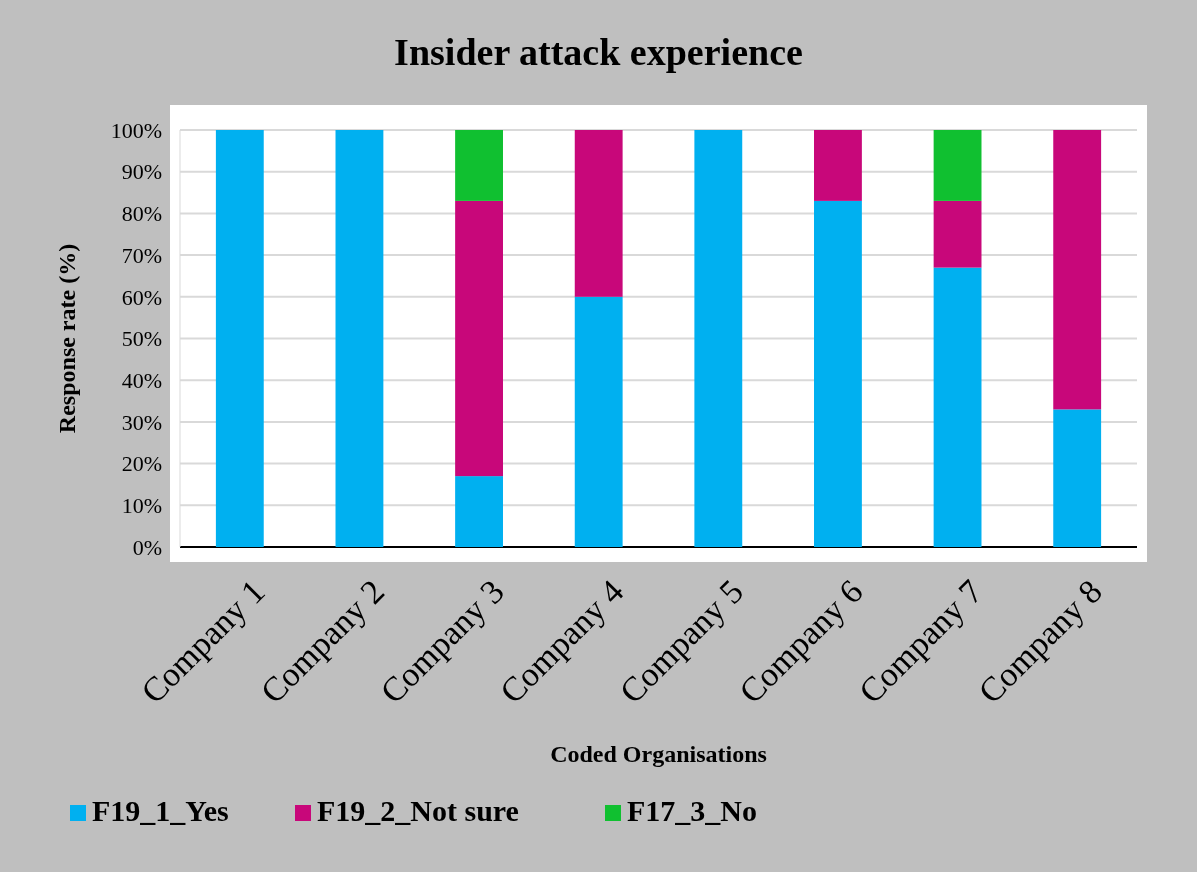 The height and width of the screenshot is (872, 1197). What do you see at coordinates (141, 214) in the screenshot?
I see `y-tick-label: 80%` at bounding box center [141, 214].